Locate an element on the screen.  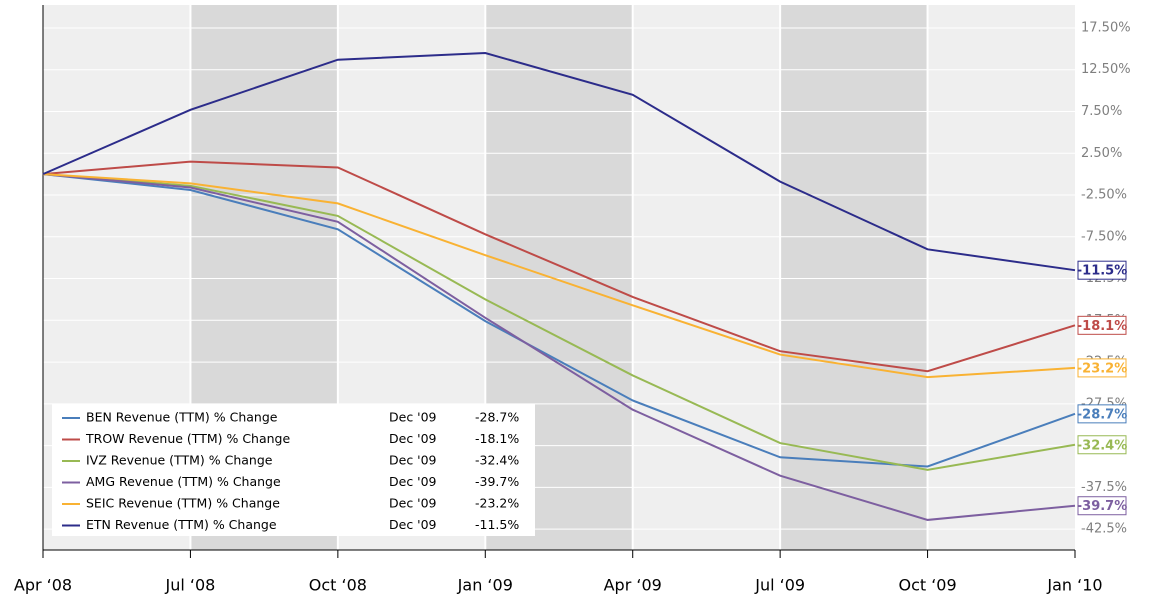
value-label: -11.5% is located at coordinates (1102, 270).